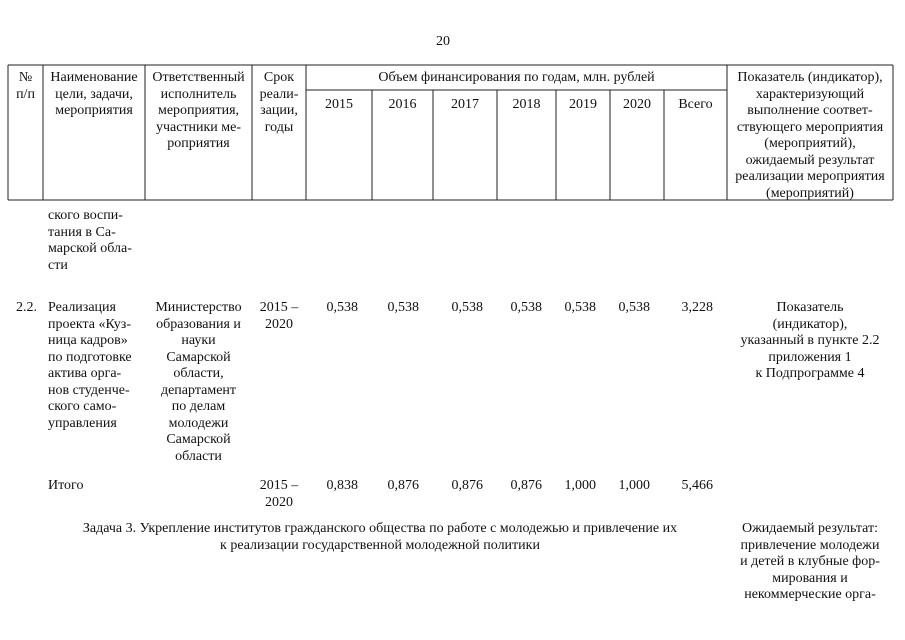 This screenshot has height=640, width=905. I want to click on header-year: 2017, so click(465, 104).